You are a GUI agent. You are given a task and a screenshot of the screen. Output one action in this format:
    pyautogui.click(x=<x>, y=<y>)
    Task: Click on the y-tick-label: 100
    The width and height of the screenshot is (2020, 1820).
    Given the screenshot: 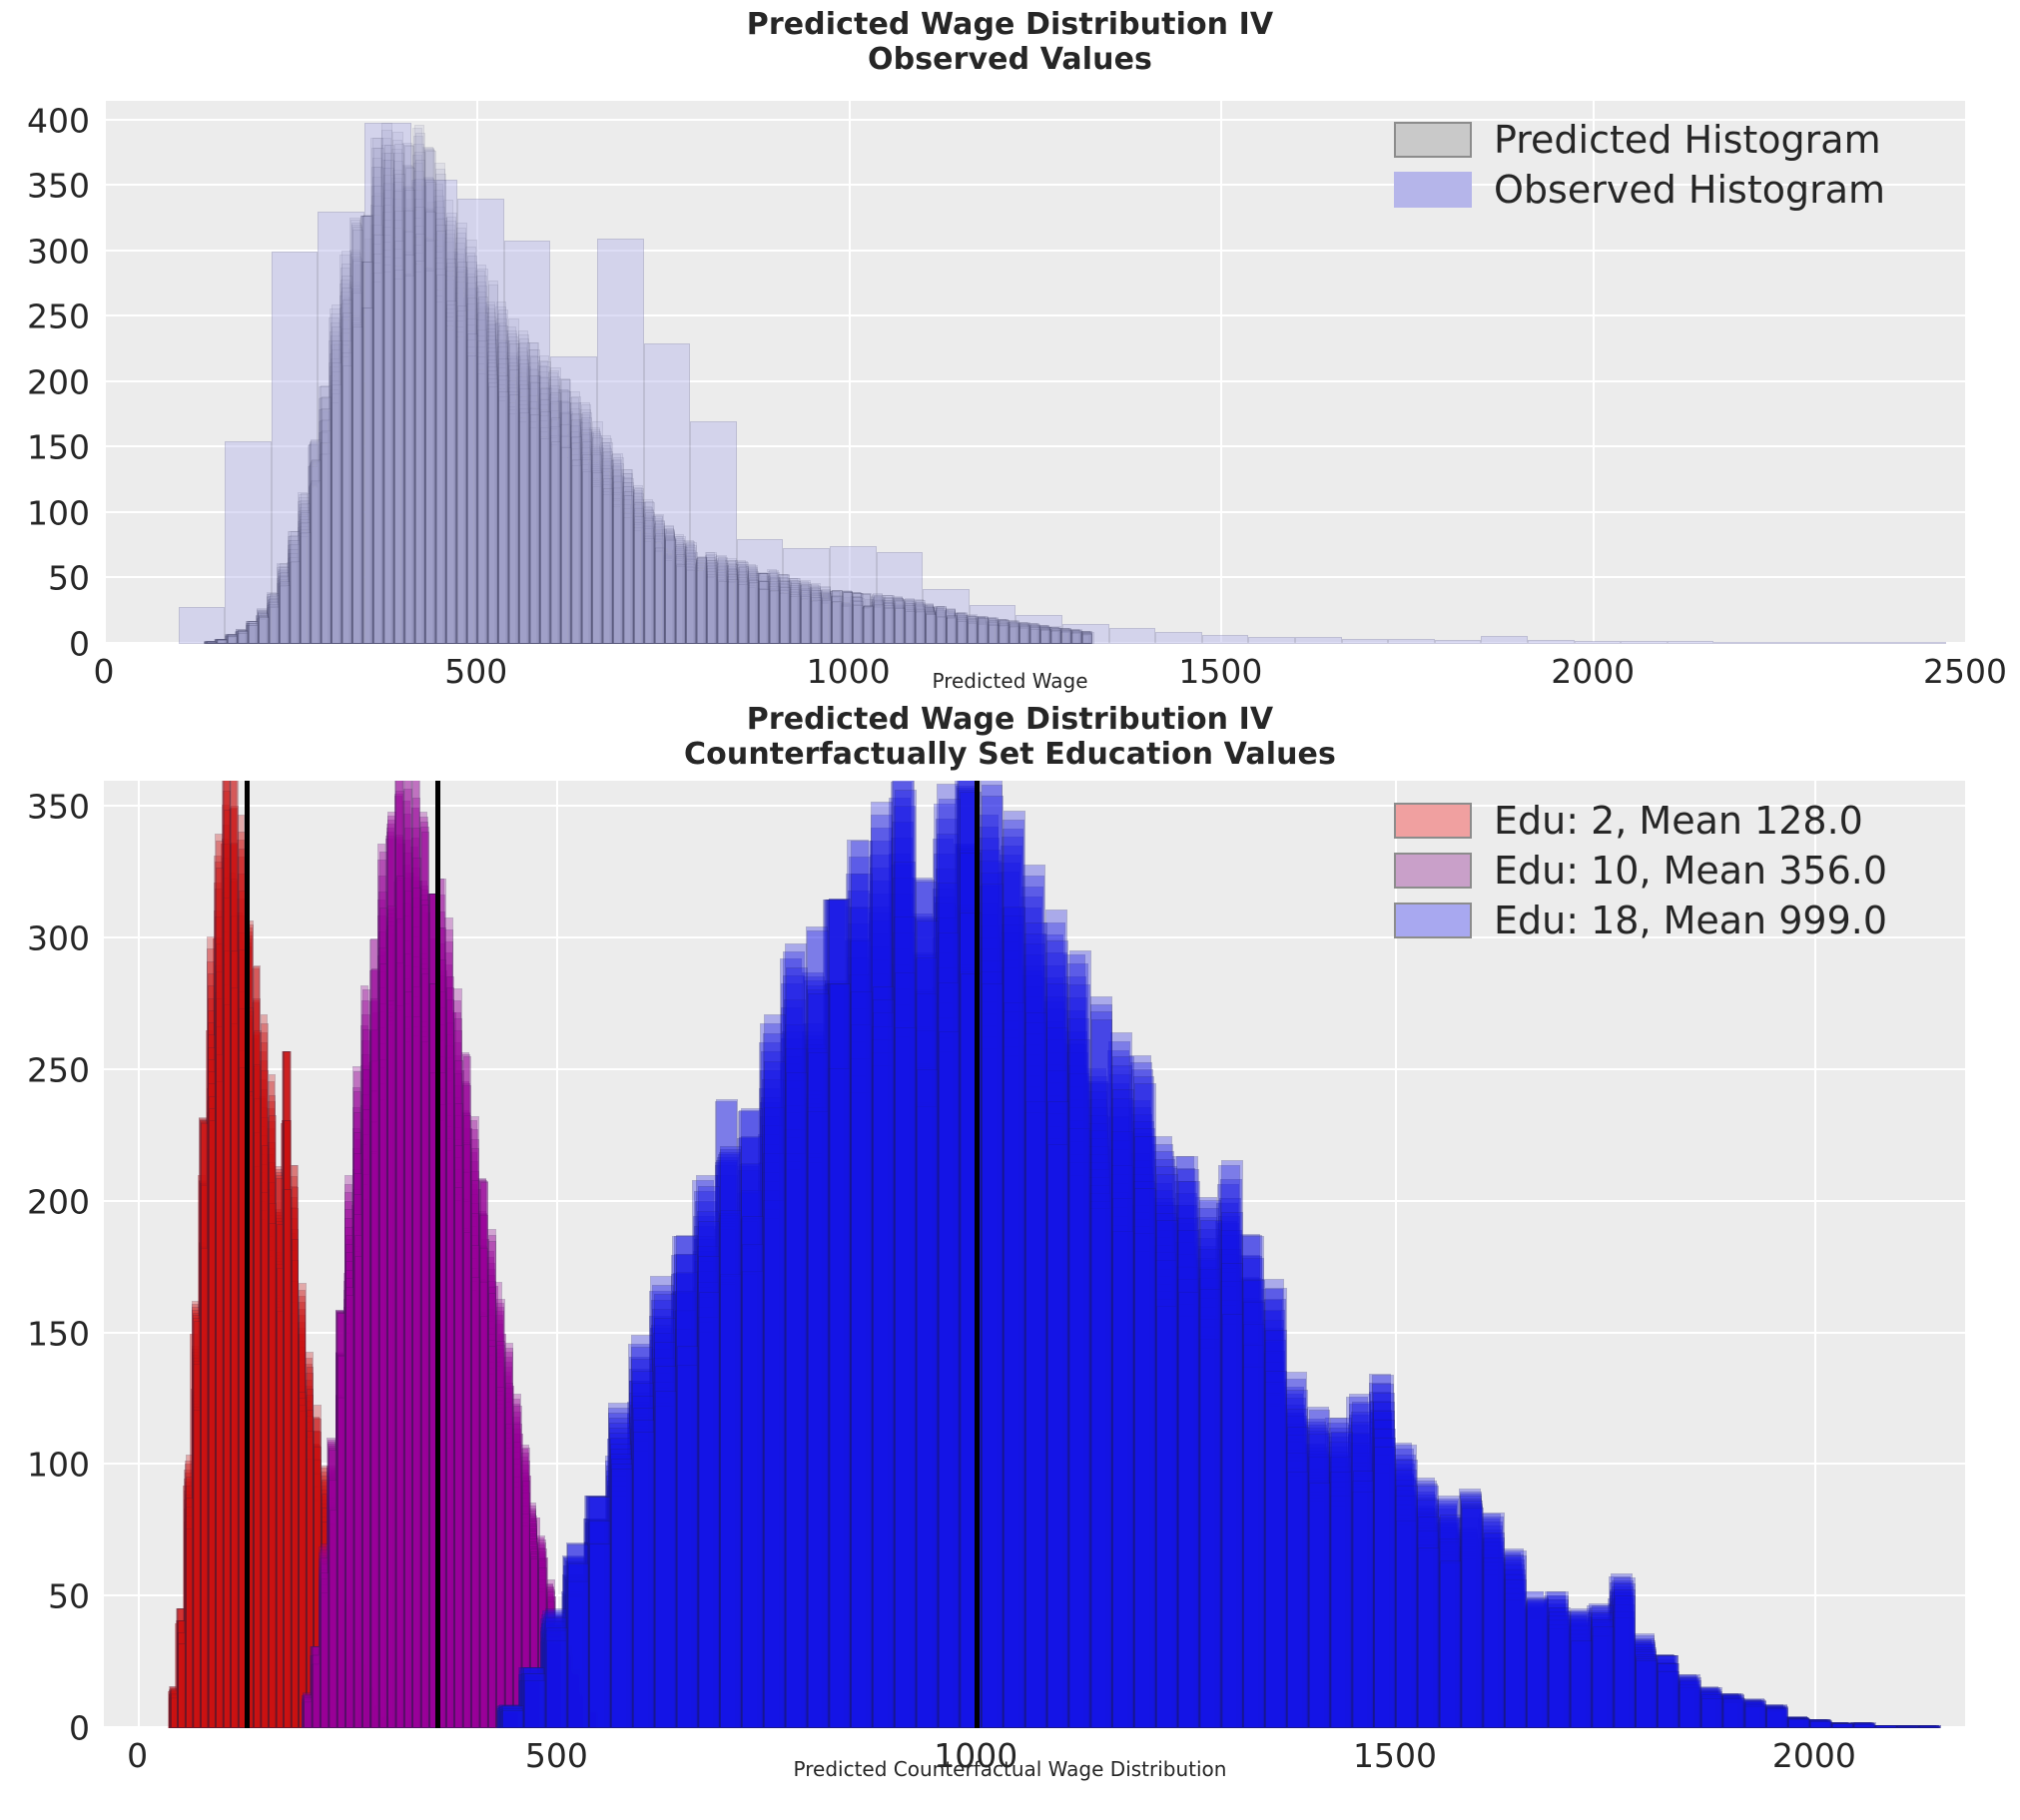 What is the action you would take?
    pyautogui.click(x=58, y=513)
    